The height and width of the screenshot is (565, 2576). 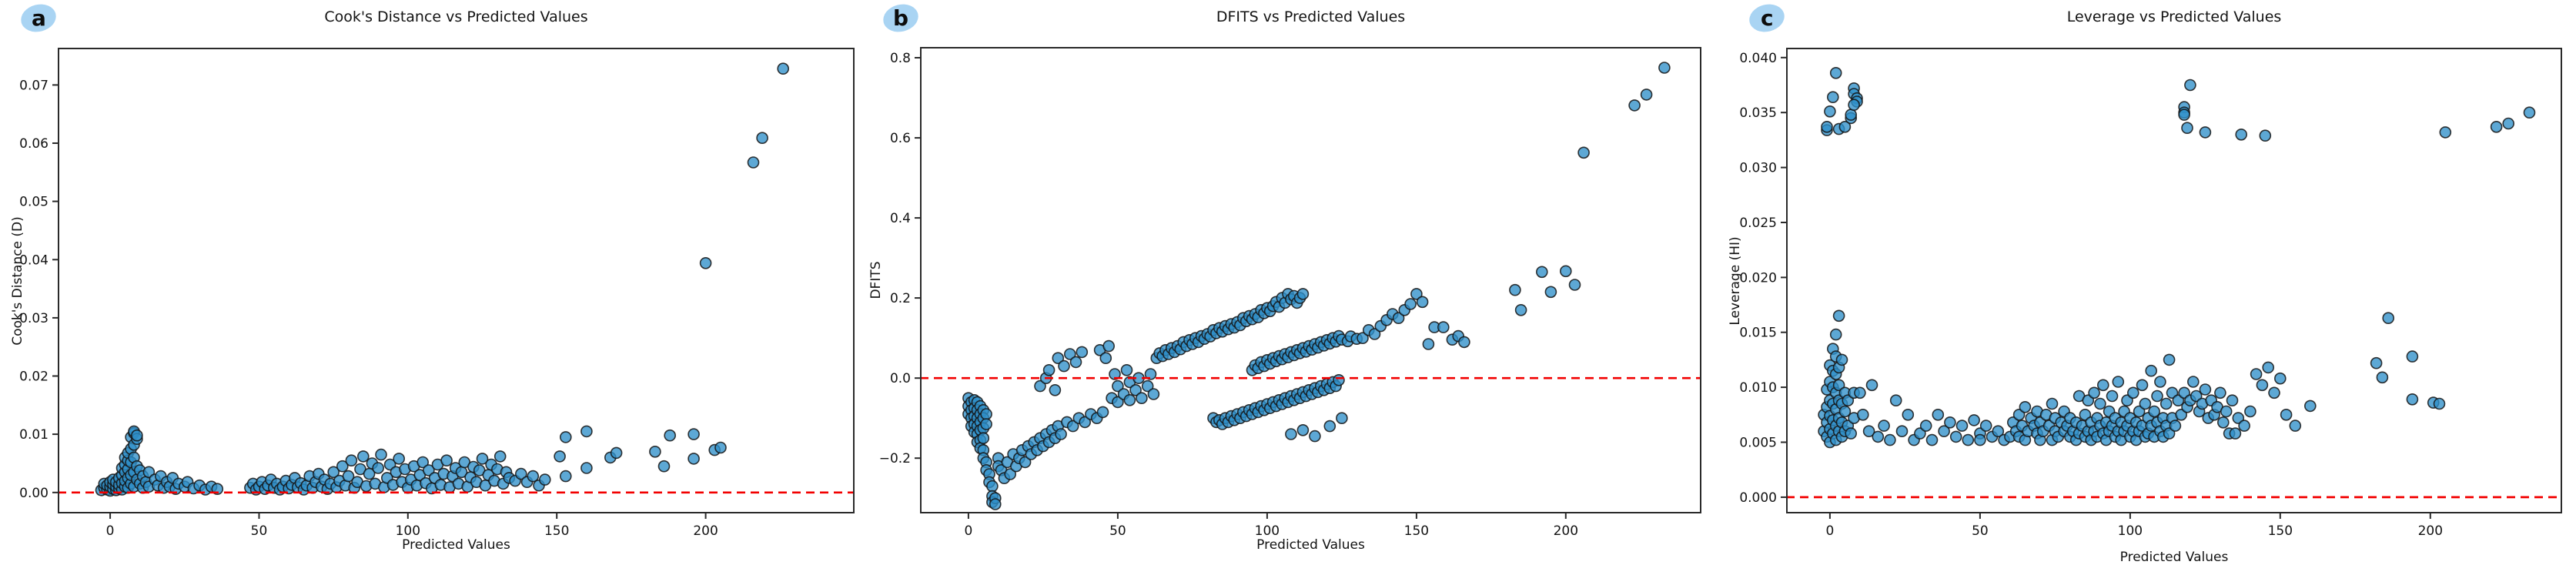 What do you see at coordinates (456, 545) in the screenshot?
I see `x-axis-label-a: Predicted Values` at bounding box center [456, 545].